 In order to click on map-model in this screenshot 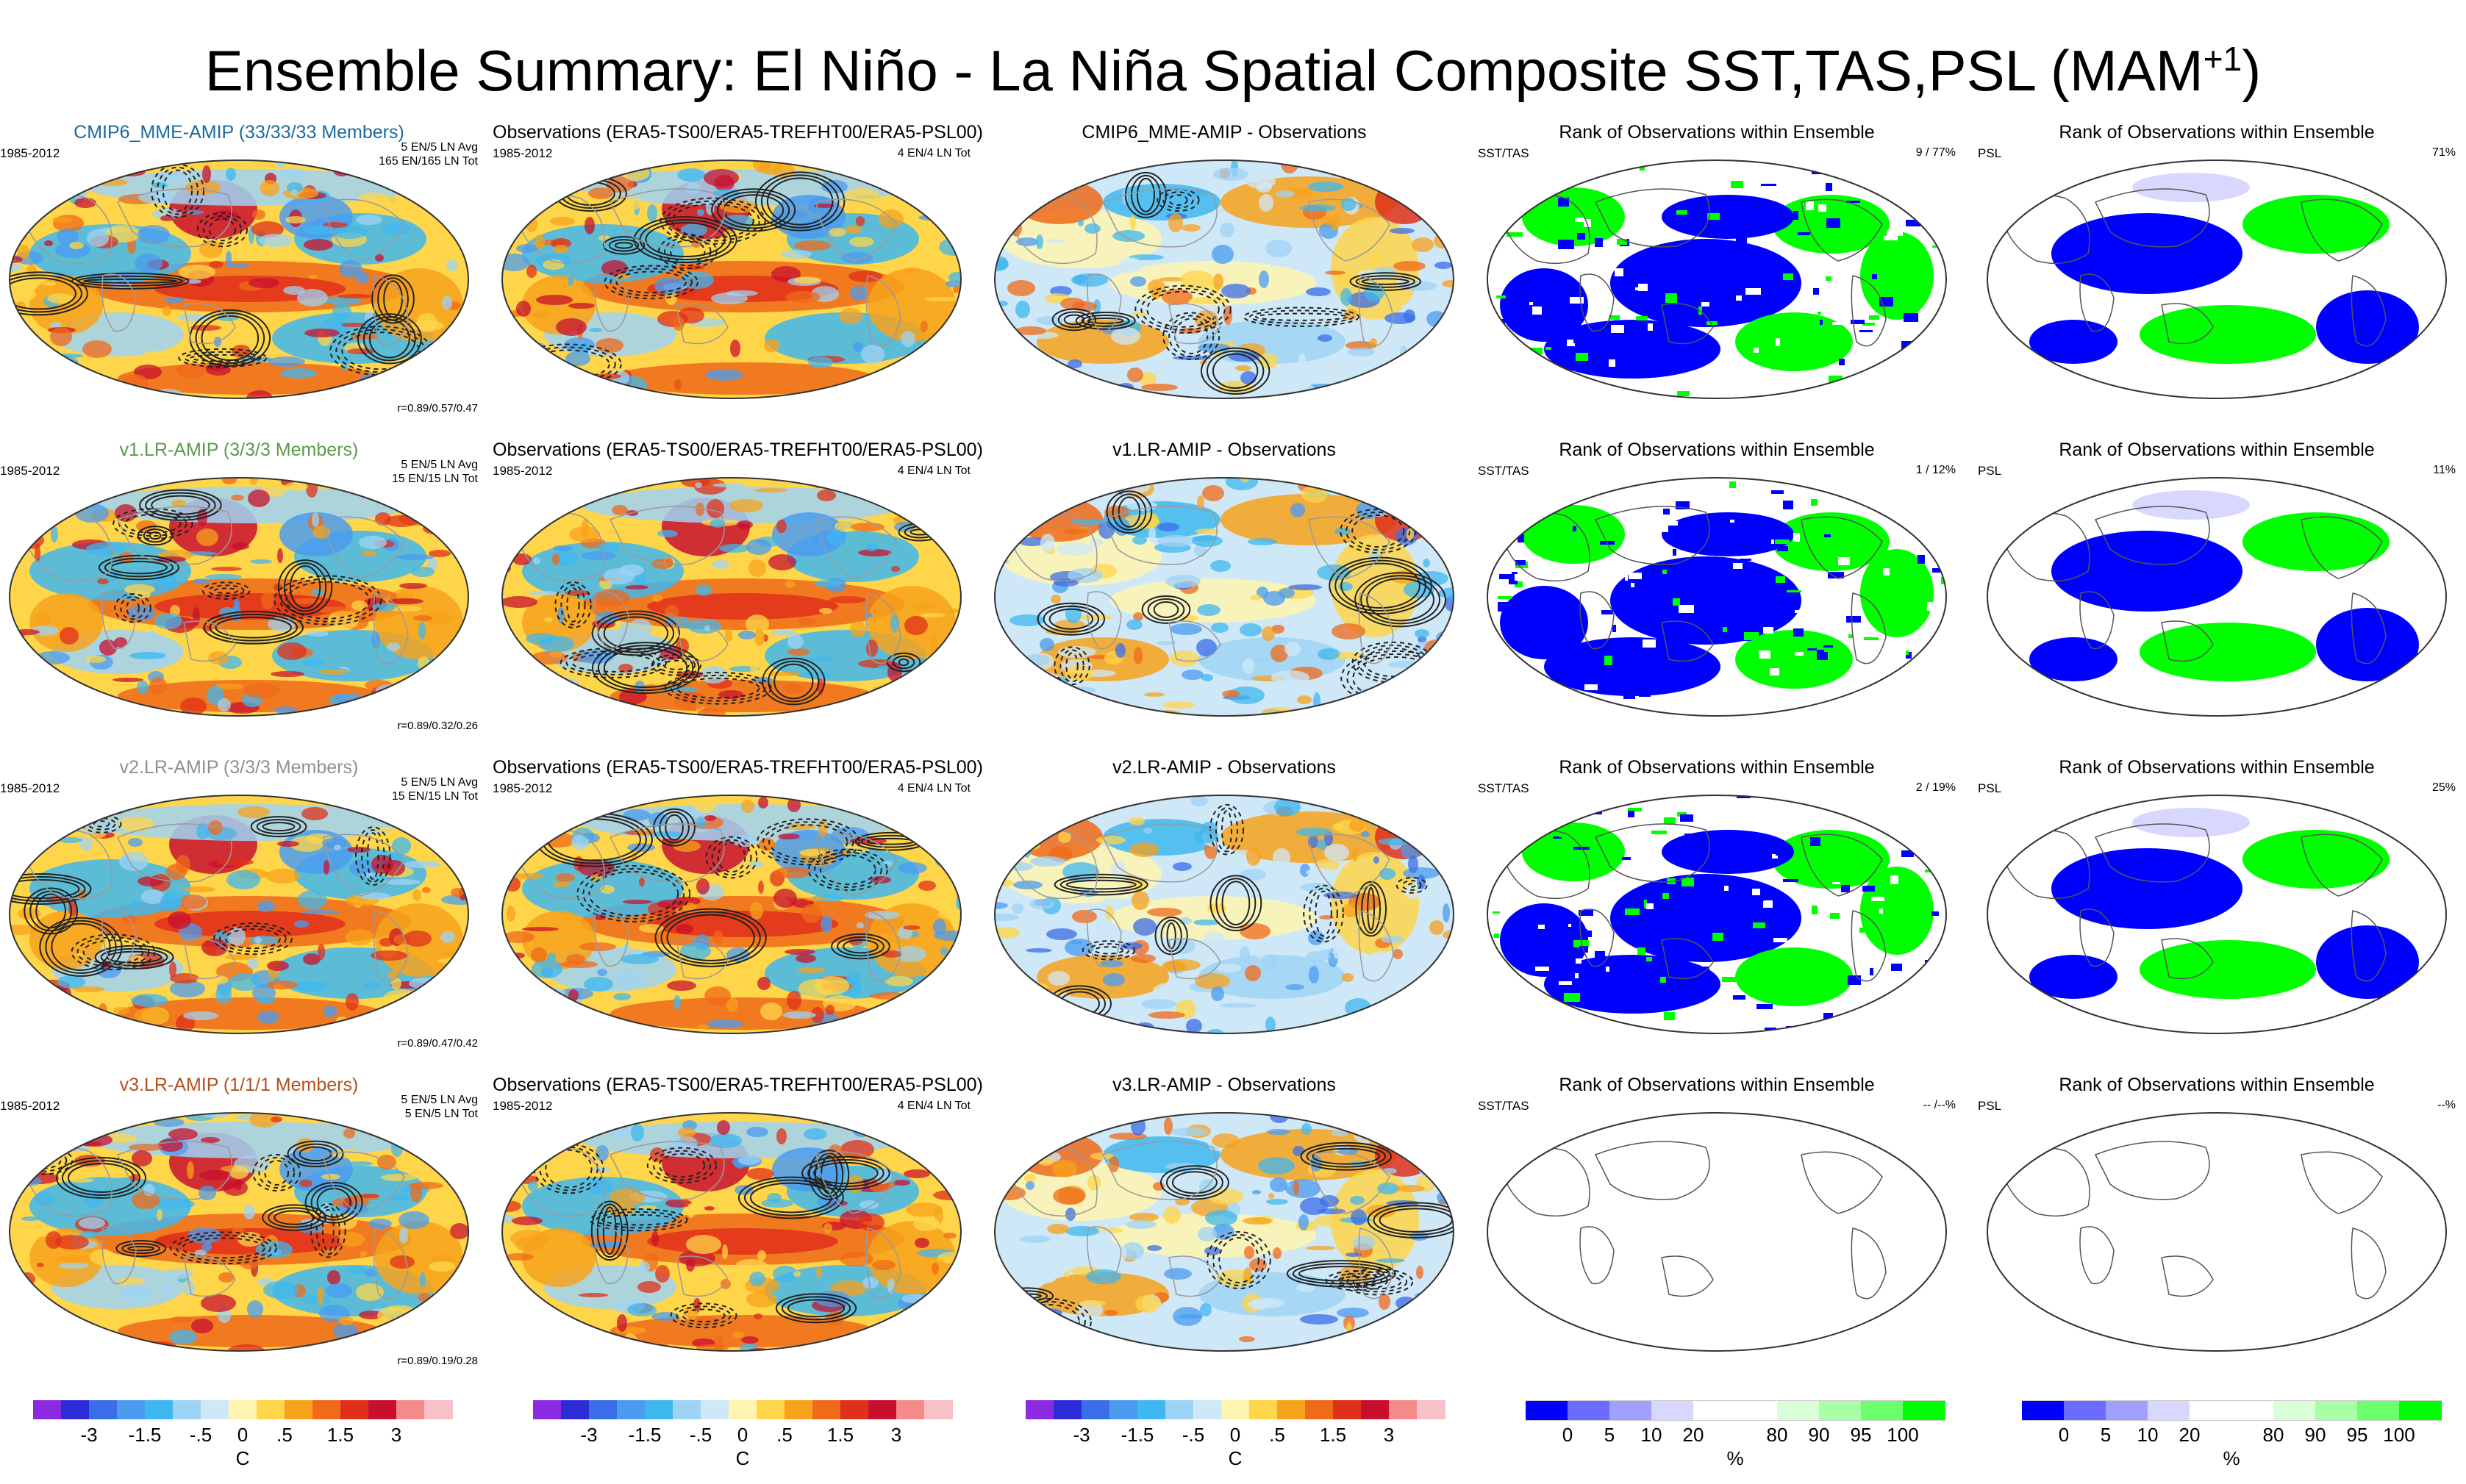, I will do `click(239, 597)`.